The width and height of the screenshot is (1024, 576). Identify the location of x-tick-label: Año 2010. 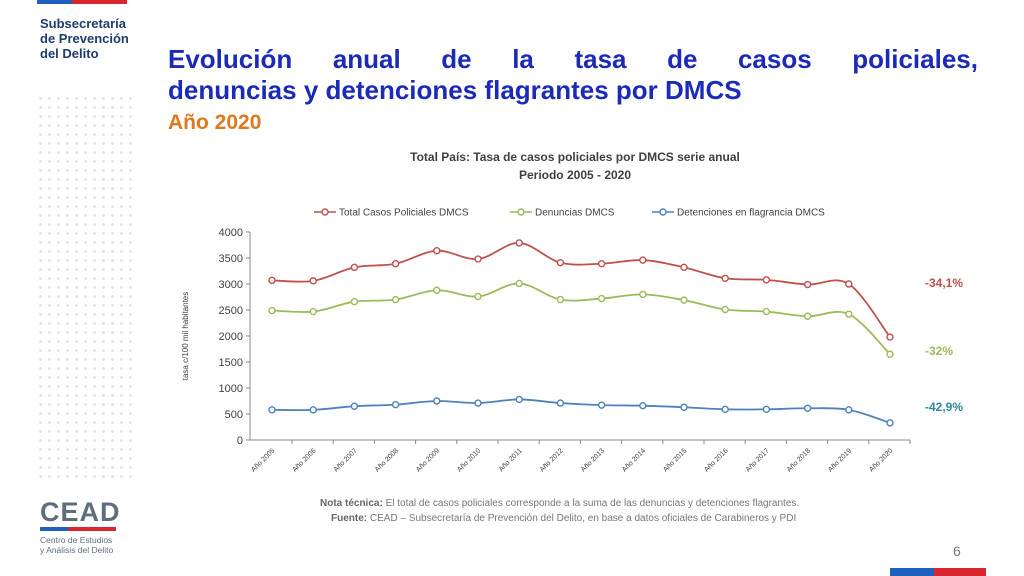
(469, 460).